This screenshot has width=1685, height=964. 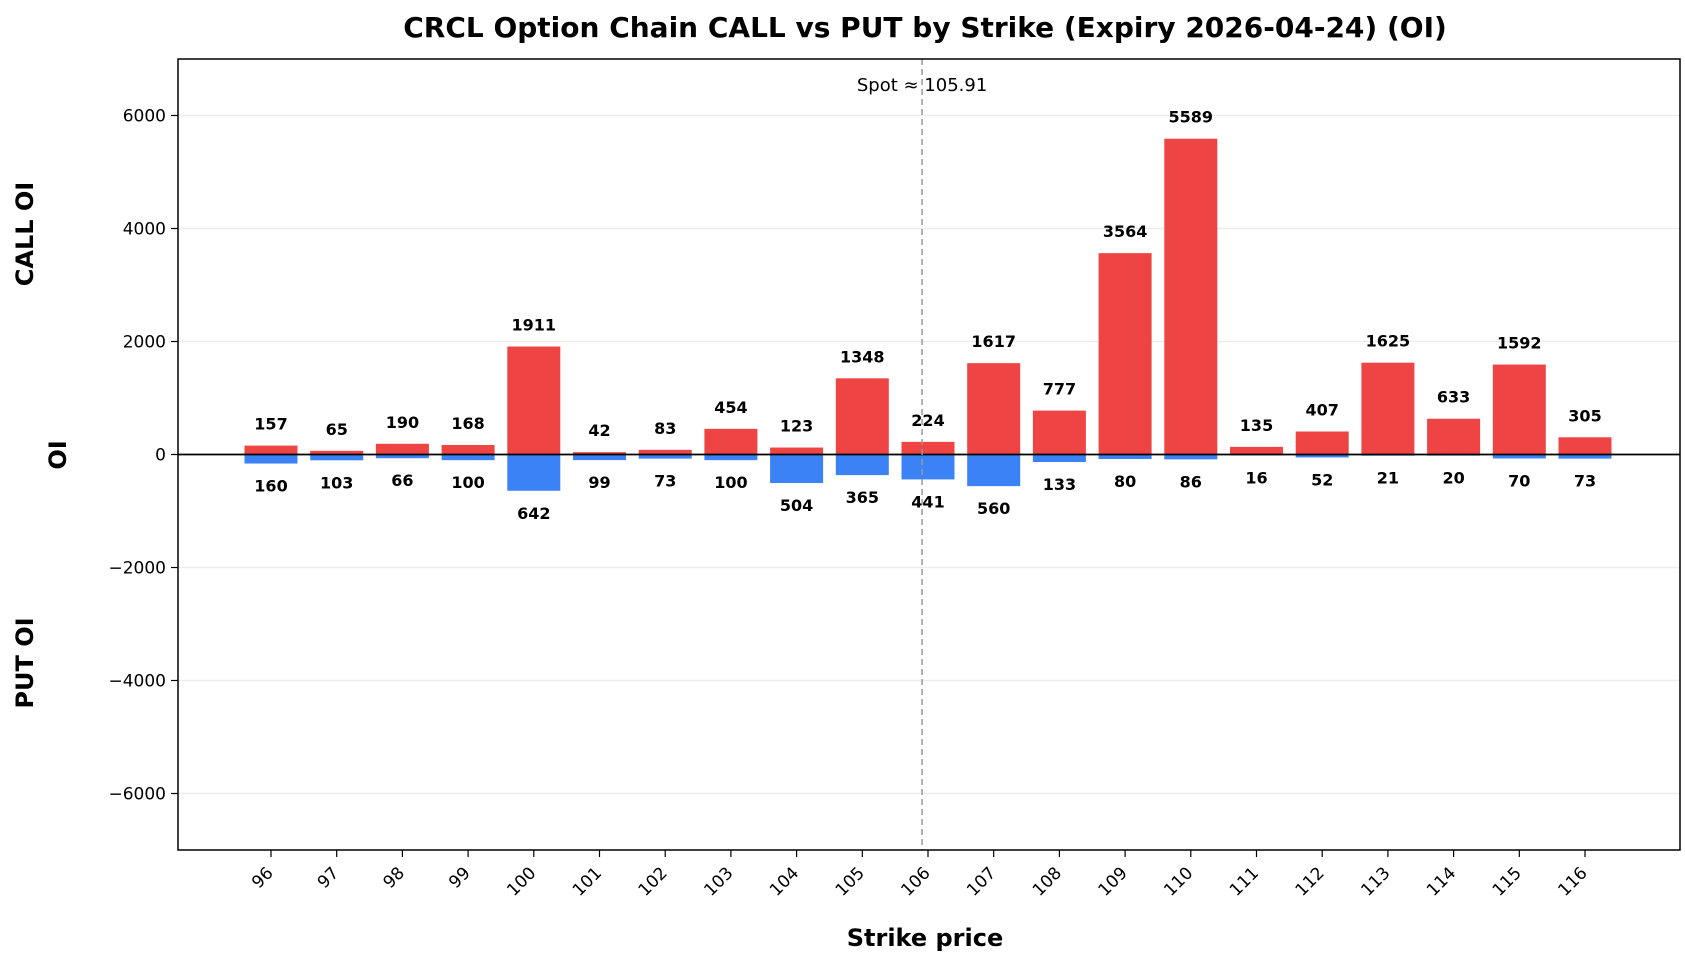 I want to click on call-value-label: 407, so click(x=1321, y=410).